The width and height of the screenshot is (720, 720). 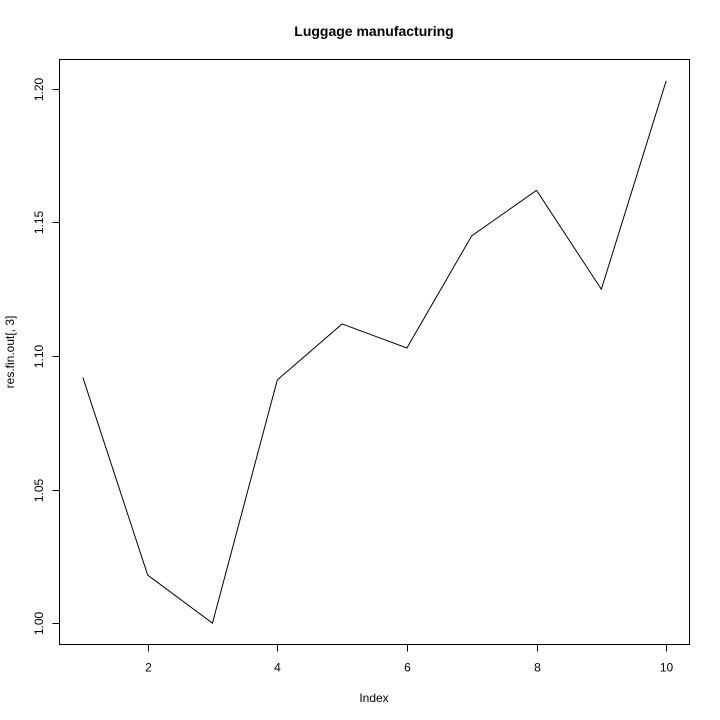 I want to click on chart-title: Luggage manufacturing, so click(x=373, y=31).